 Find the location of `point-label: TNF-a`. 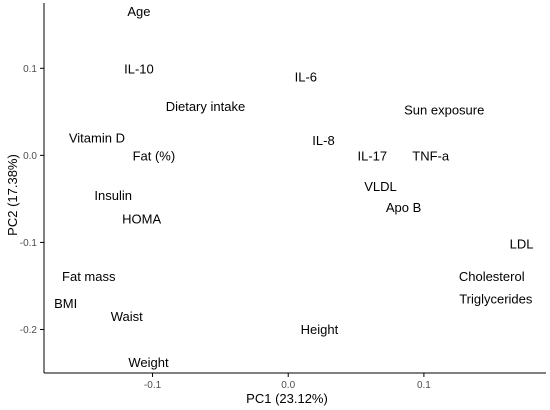

point-label: TNF-a is located at coordinates (431, 156).